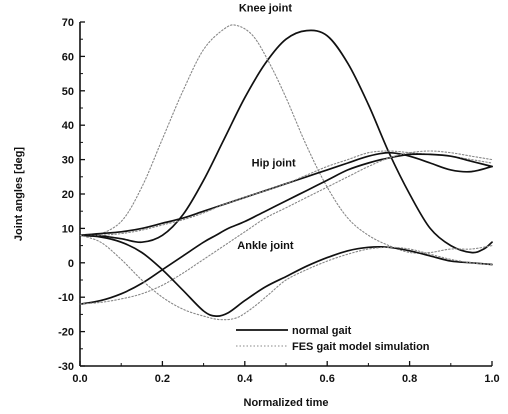  I want to click on annotation-ankle-joint: Ankle joint, so click(265, 246).